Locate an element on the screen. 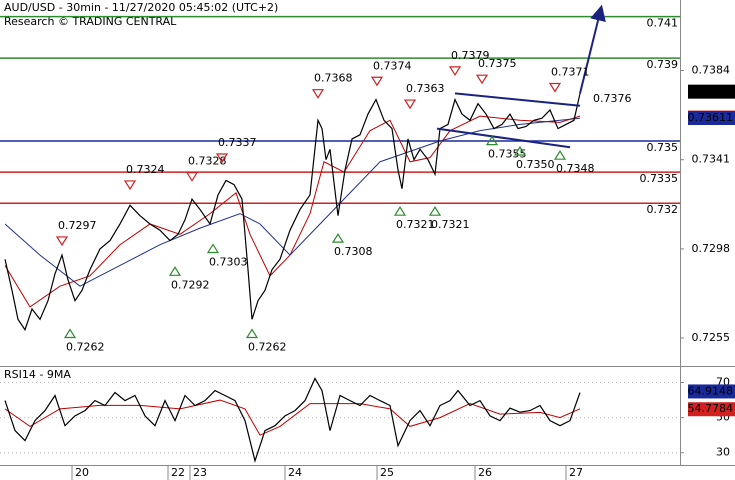  pivot-label: 0.7324 is located at coordinates (145, 169).